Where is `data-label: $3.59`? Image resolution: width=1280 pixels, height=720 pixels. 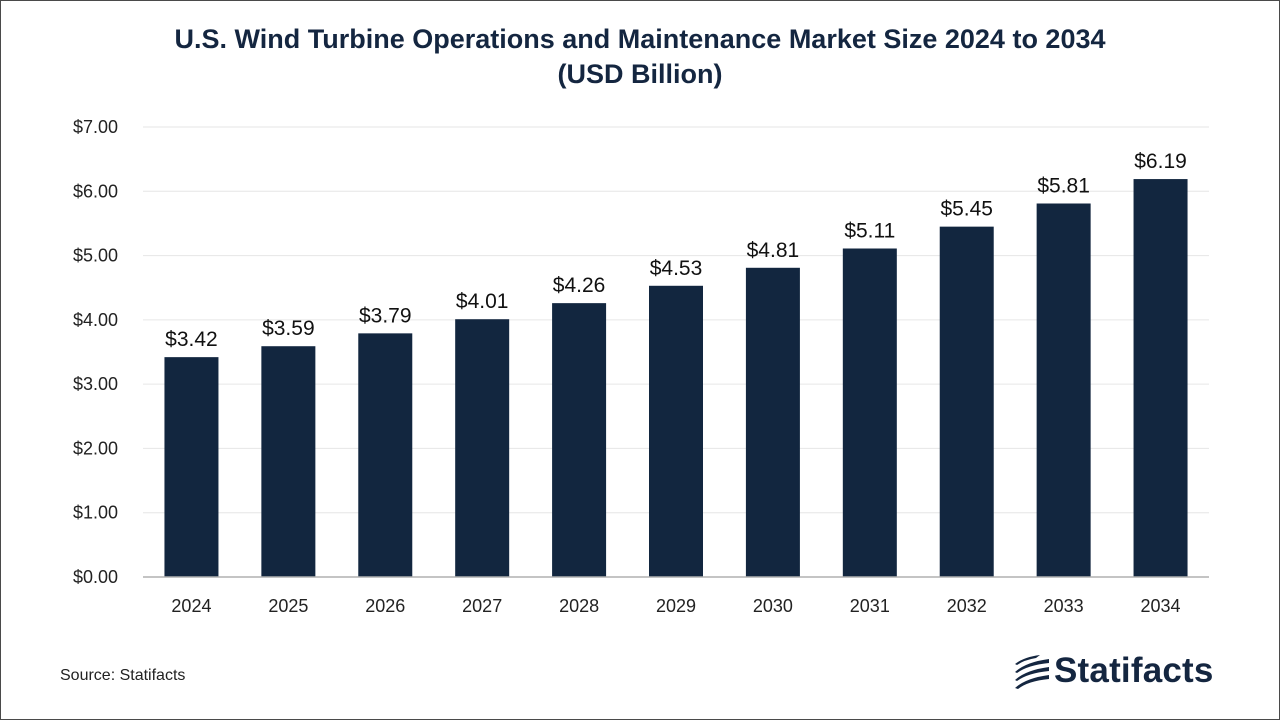
data-label: $3.59 is located at coordinates (288, 328).